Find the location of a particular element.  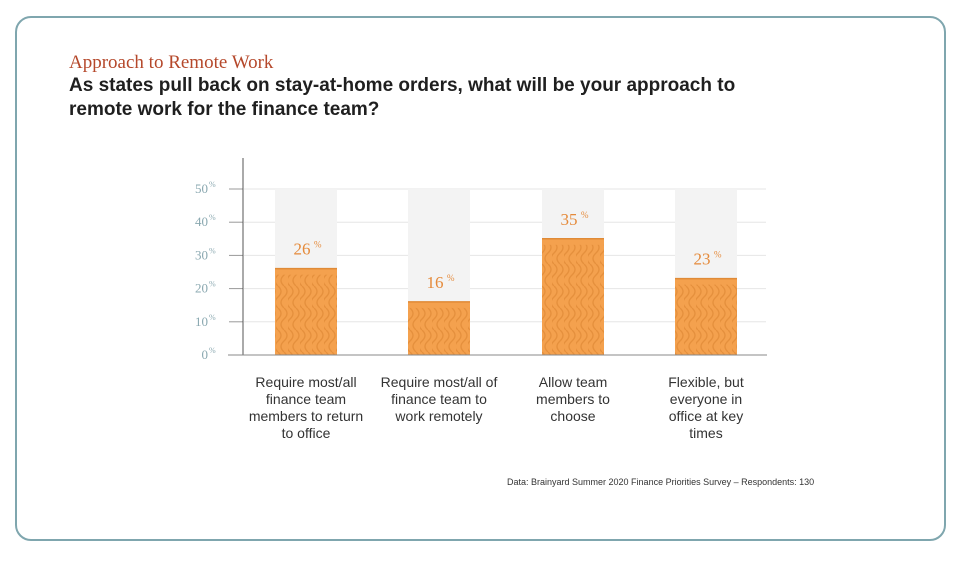

y-tick-label: 10 is located at coordinates (201, 321).